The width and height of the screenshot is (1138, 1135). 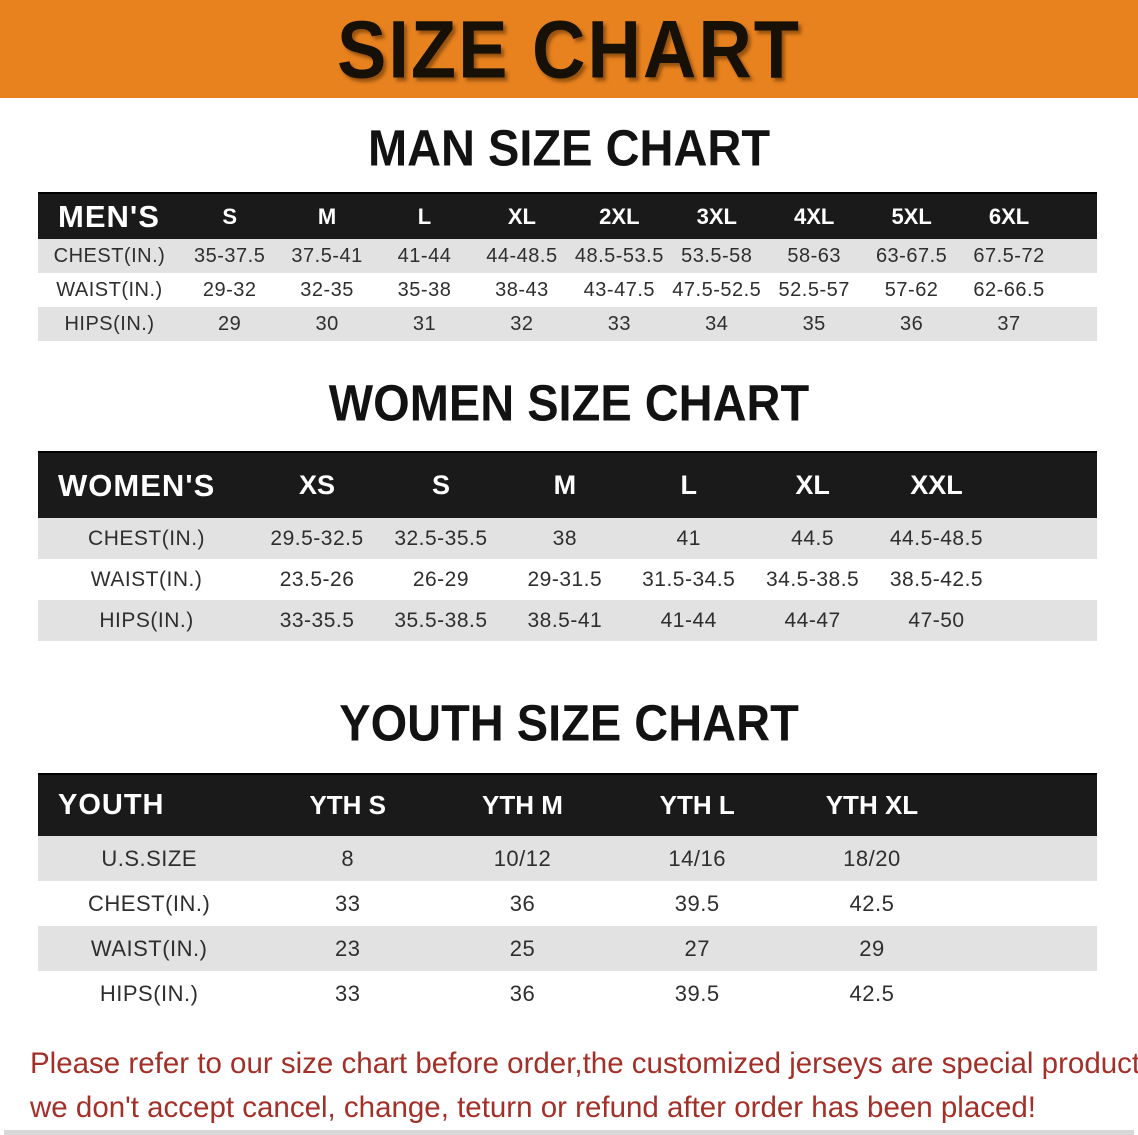 What do you see at coordinates (717, 256) in the screenshot?
I see `size-value-cell: 53.5-58` at bounding box center [717, 256].